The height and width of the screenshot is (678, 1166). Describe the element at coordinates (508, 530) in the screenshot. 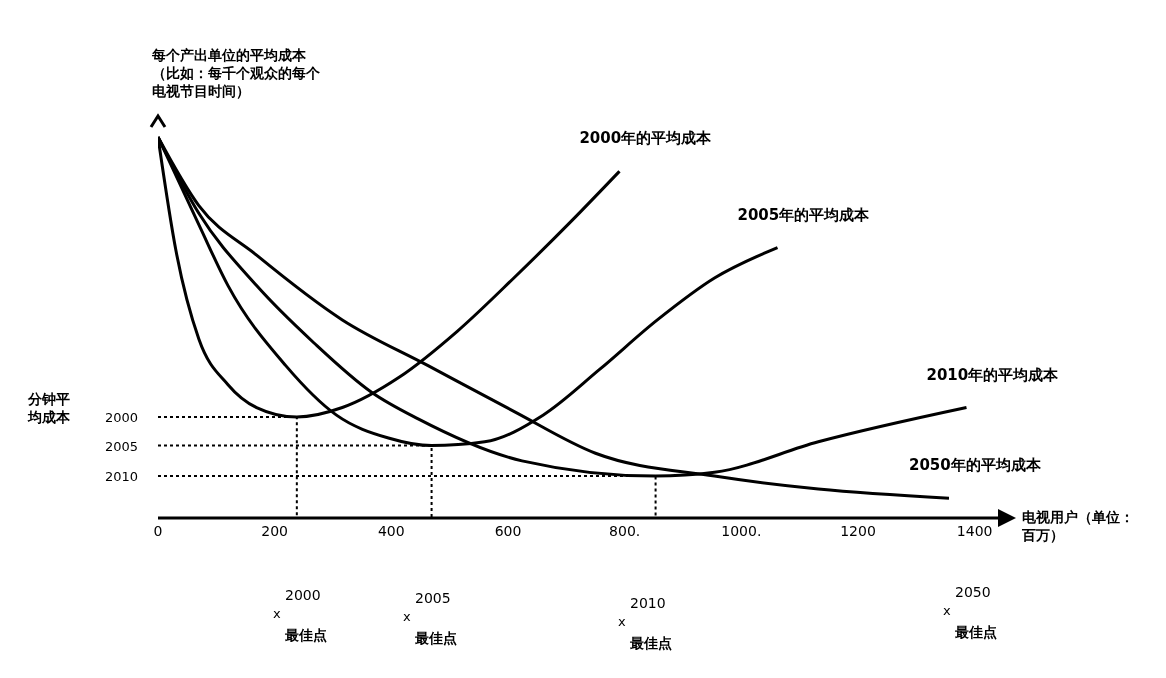

I see `x-tick-label: 600` at that location.